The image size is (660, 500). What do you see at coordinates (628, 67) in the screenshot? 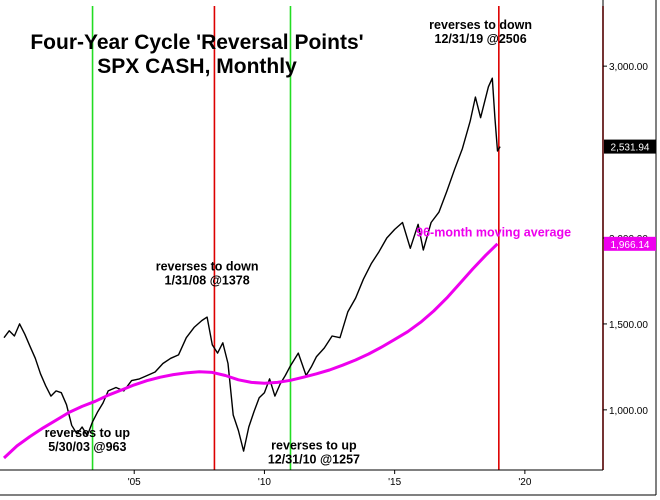
I see `y-tick-label-3: 3,000.00` at bounding box center [628, 67].